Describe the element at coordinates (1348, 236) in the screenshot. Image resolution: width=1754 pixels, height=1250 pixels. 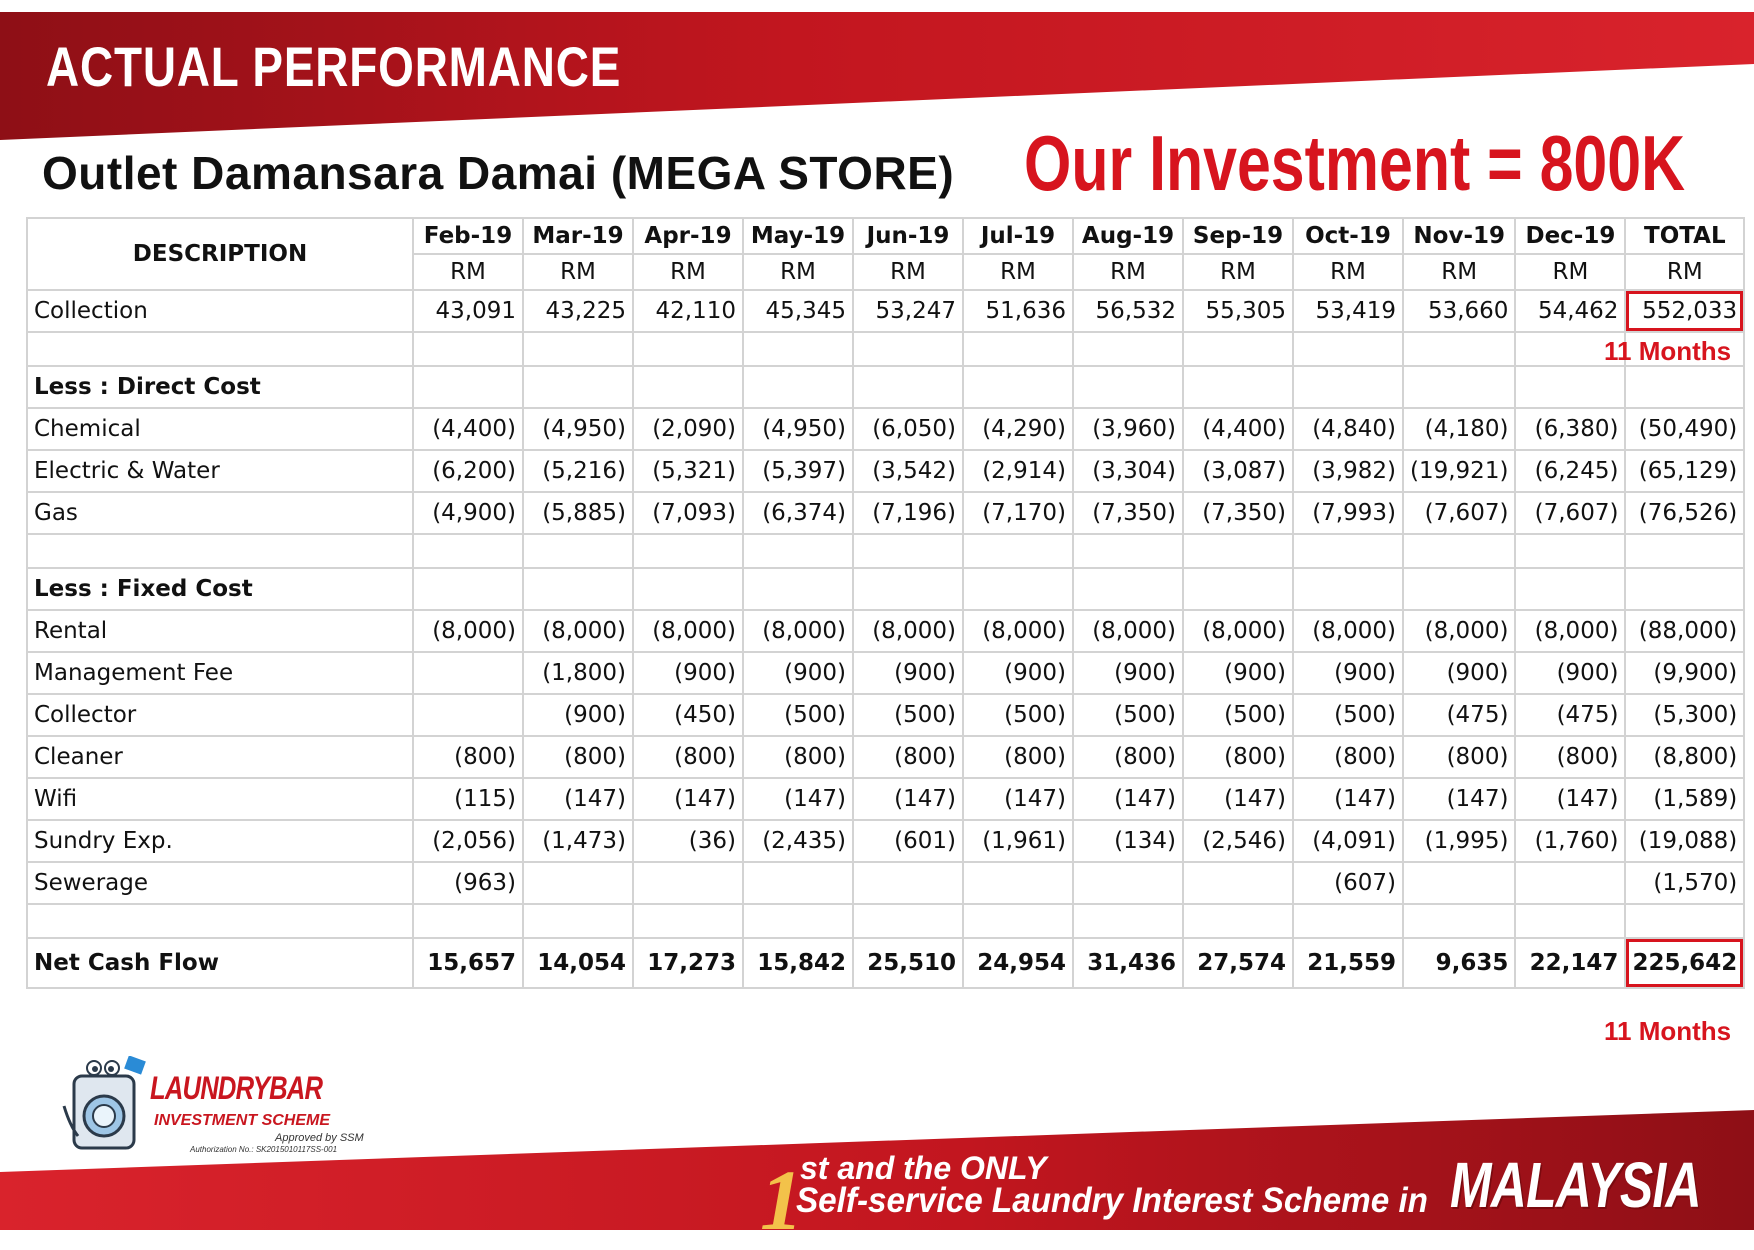
I see `month-header-oct-19: Oct-19` at that location.